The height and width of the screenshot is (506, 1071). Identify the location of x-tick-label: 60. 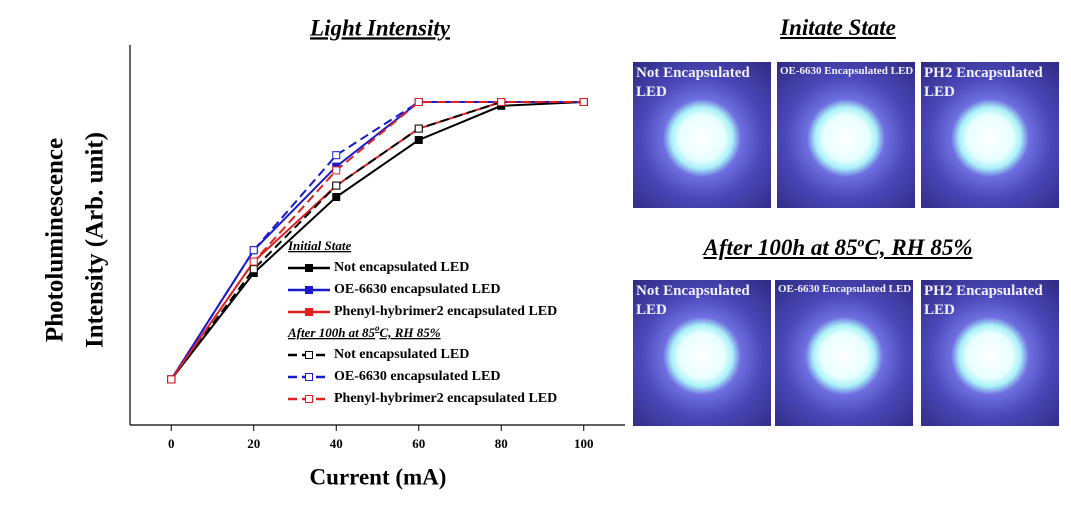
(418, 443).